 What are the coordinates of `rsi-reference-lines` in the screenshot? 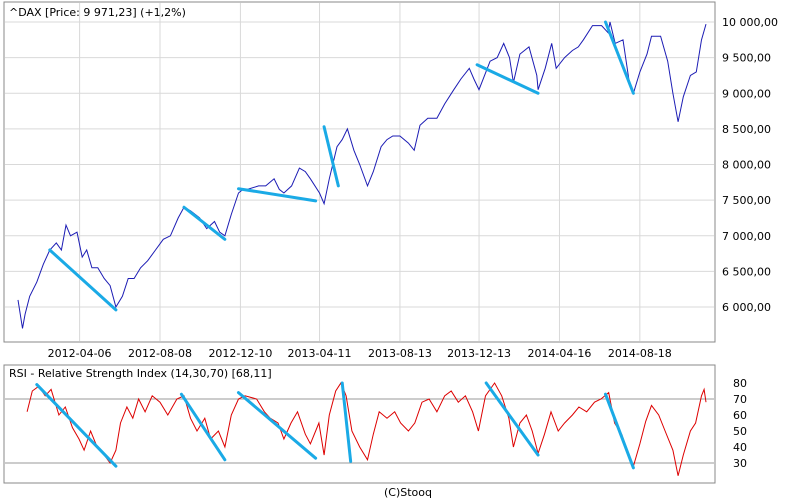 It's located at (359, 431).